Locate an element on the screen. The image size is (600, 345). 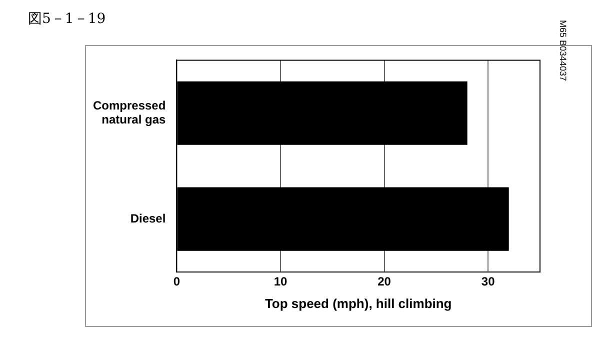
x-tick-label: 10 is located at coordinates (281, 281).